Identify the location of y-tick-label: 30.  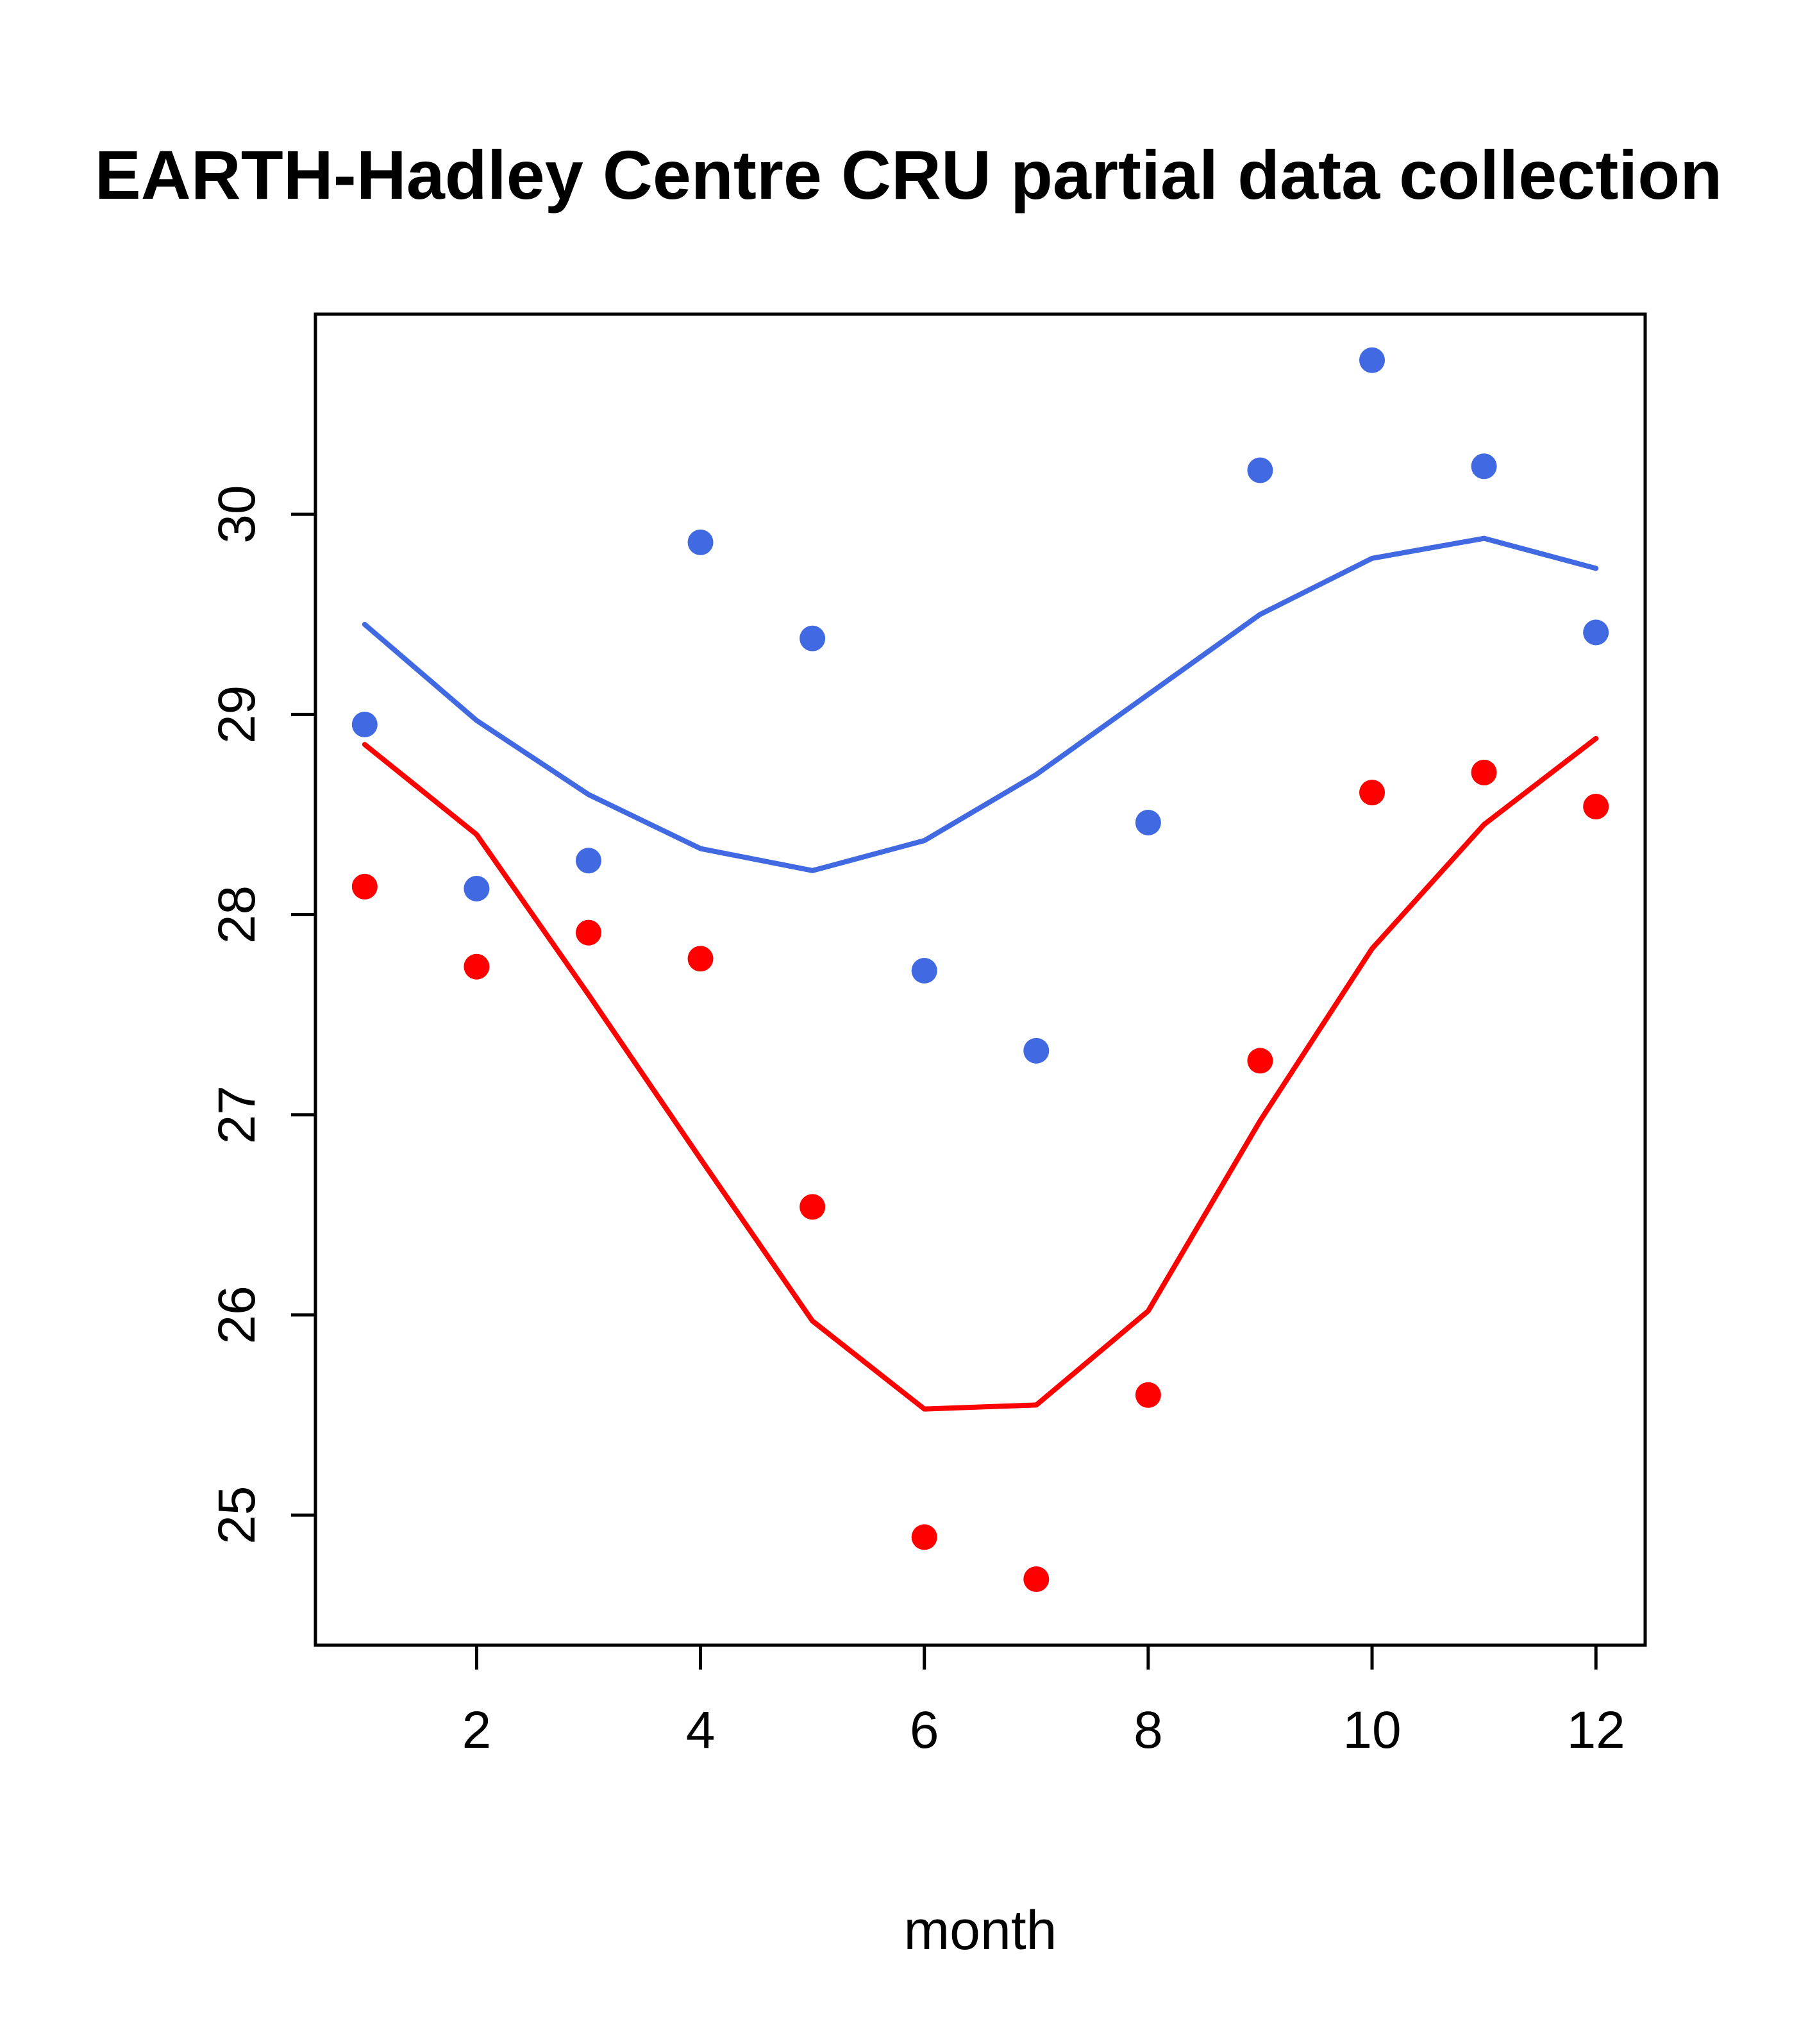
(237, 514).